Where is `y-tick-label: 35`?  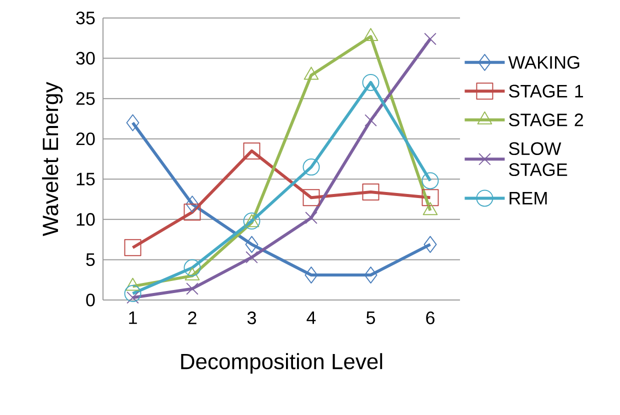 y-tick-label: 35 is located at coordinates (85, 18).